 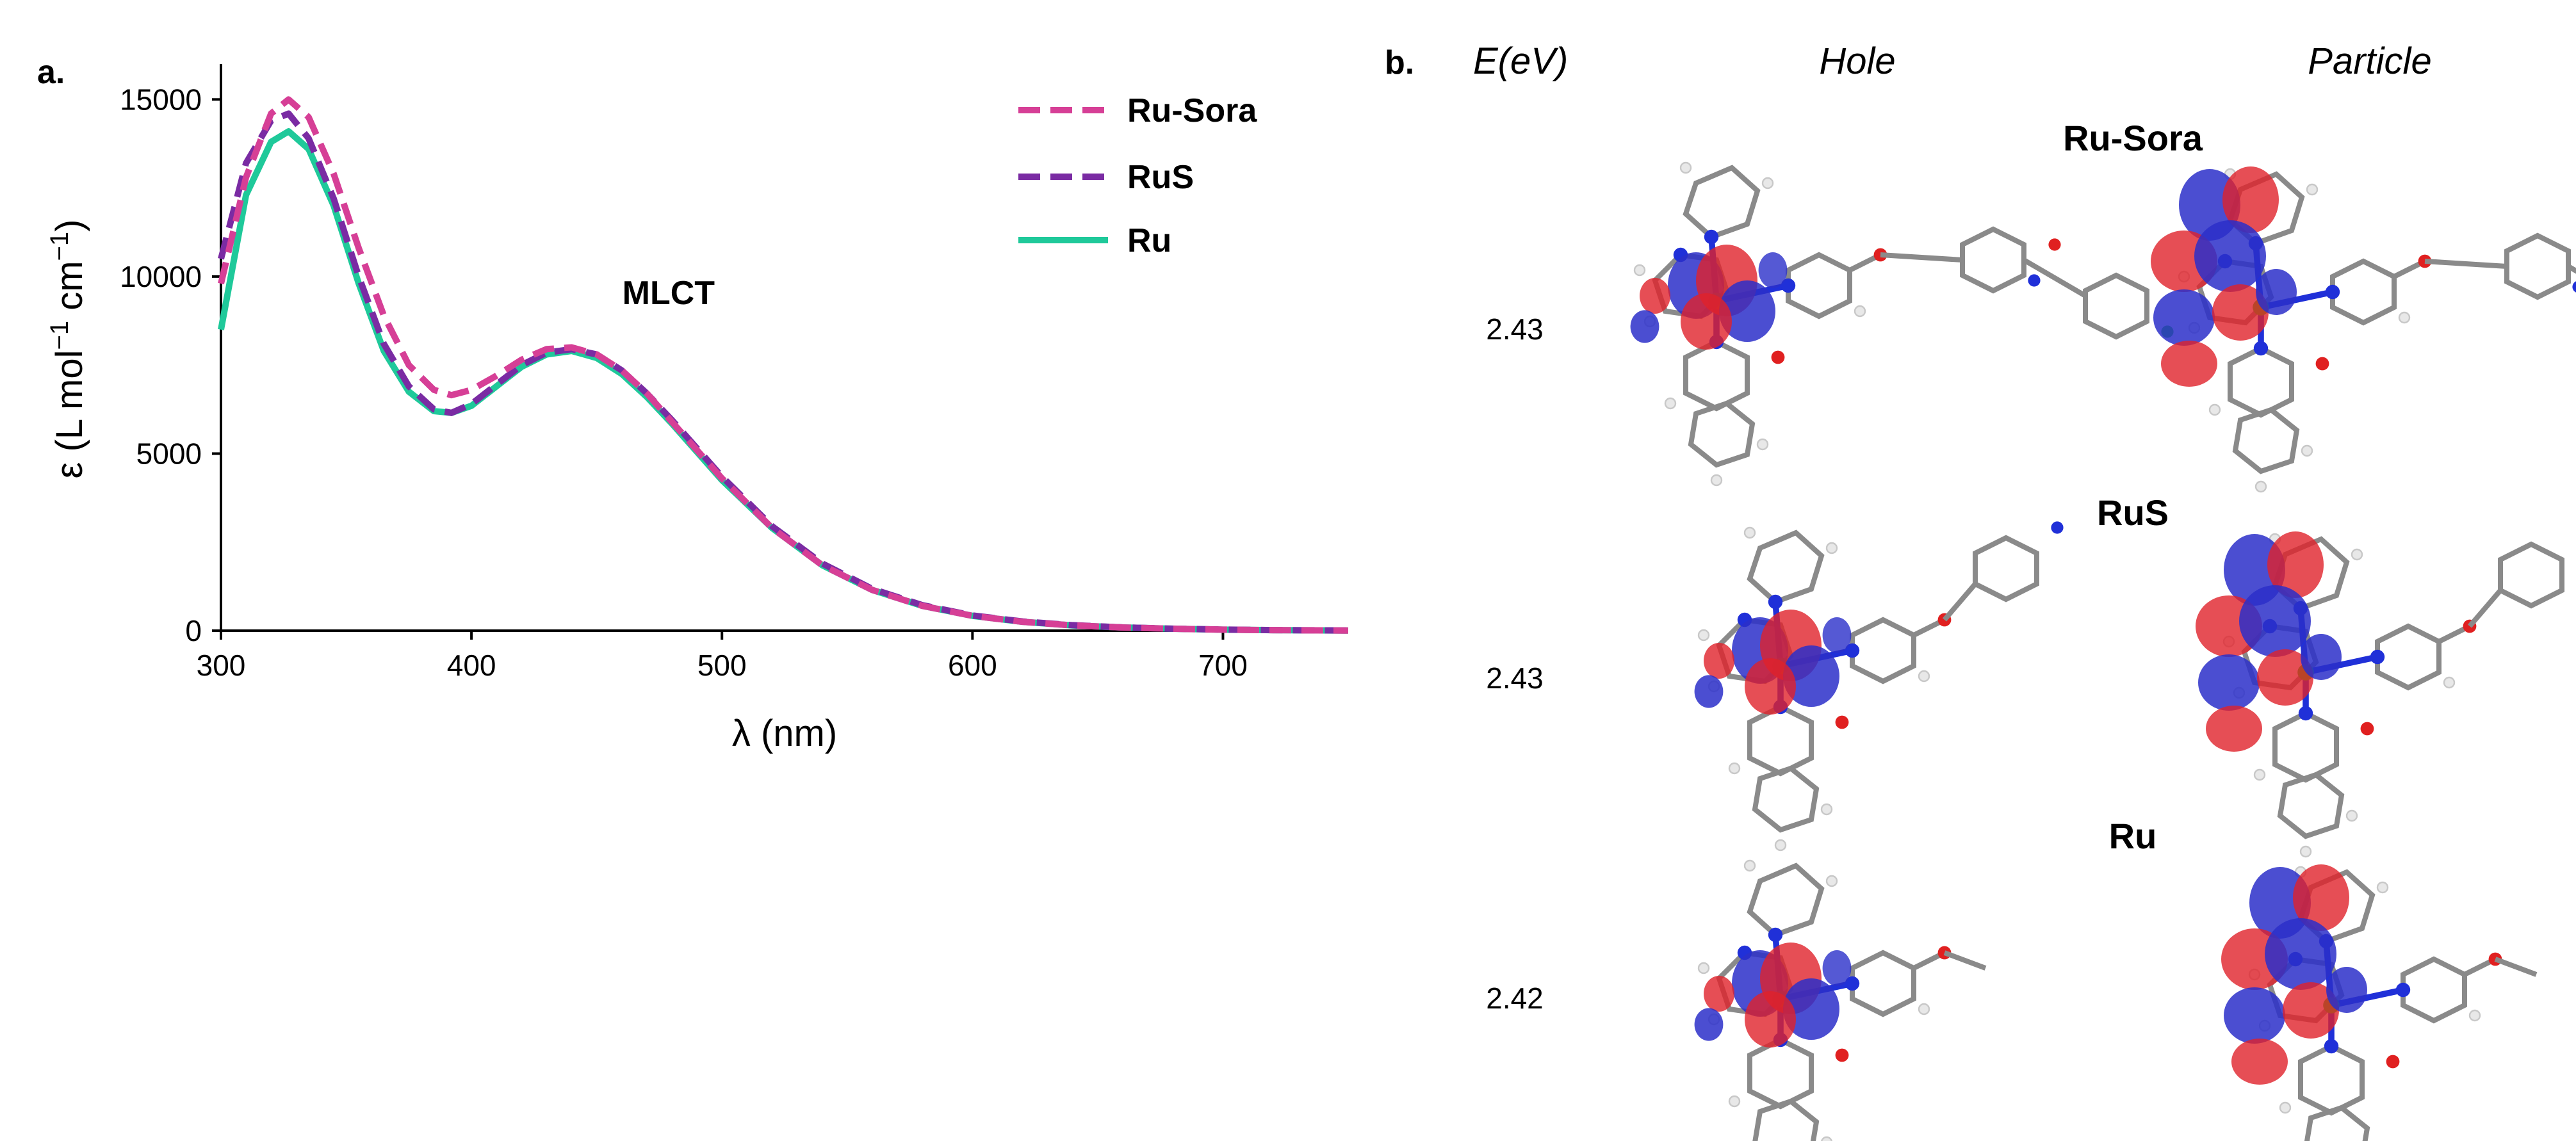 I want to click on energy-ru: 2.42, so click(x=1515, y=998).